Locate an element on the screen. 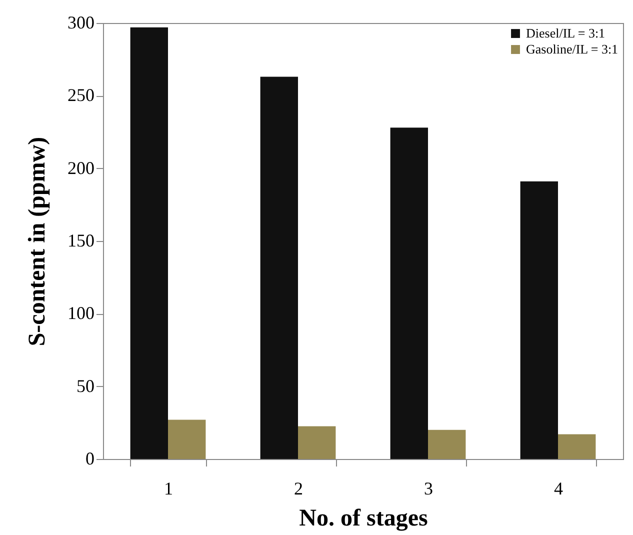 This screenshot has width=633, height=535. y-tick-label: 150 is located at coordinates (81, 240).